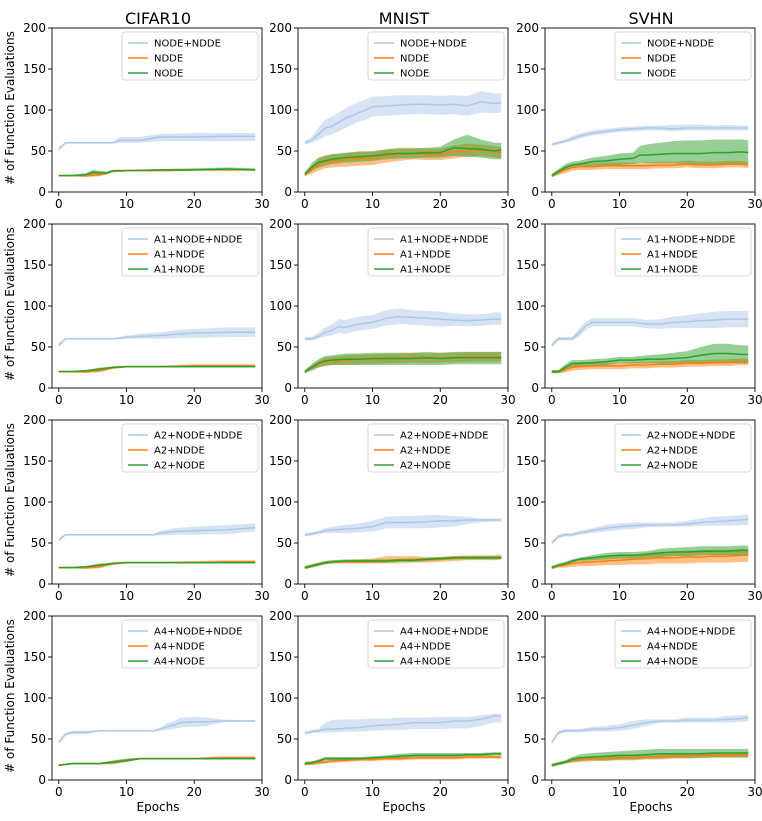 The height and width of the screenshot is (821, 762). Describe the element at coordinates (639, 116) in the screenshot. I see `panel-r0-c2: 0 10 20 30 0 50 100 150 200 NODE+NDDE NDDE NODE` at that location.